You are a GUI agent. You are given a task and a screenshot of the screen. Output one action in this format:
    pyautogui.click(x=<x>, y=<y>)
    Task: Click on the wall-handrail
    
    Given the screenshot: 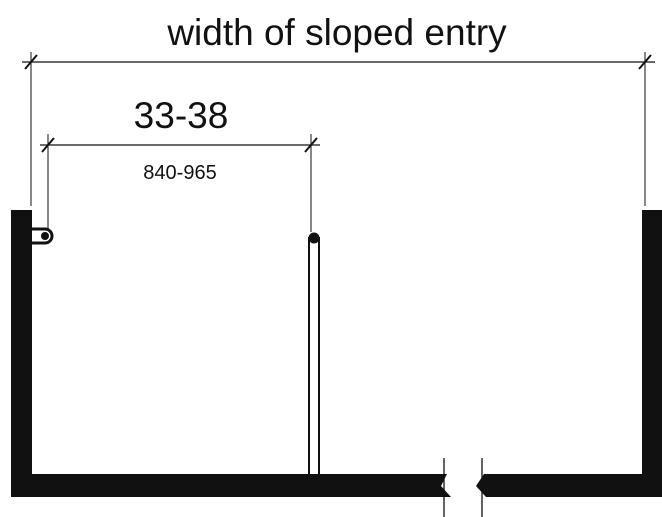 What is the action you would take?
    pyautogui.click(x=43, y=236)
    